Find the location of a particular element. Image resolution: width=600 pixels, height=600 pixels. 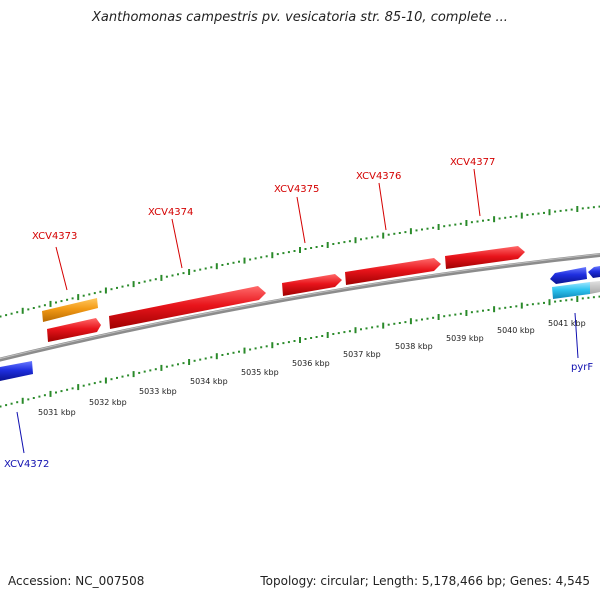

label-XCV4372: XCV4372 is located at coordinates (26, 464).